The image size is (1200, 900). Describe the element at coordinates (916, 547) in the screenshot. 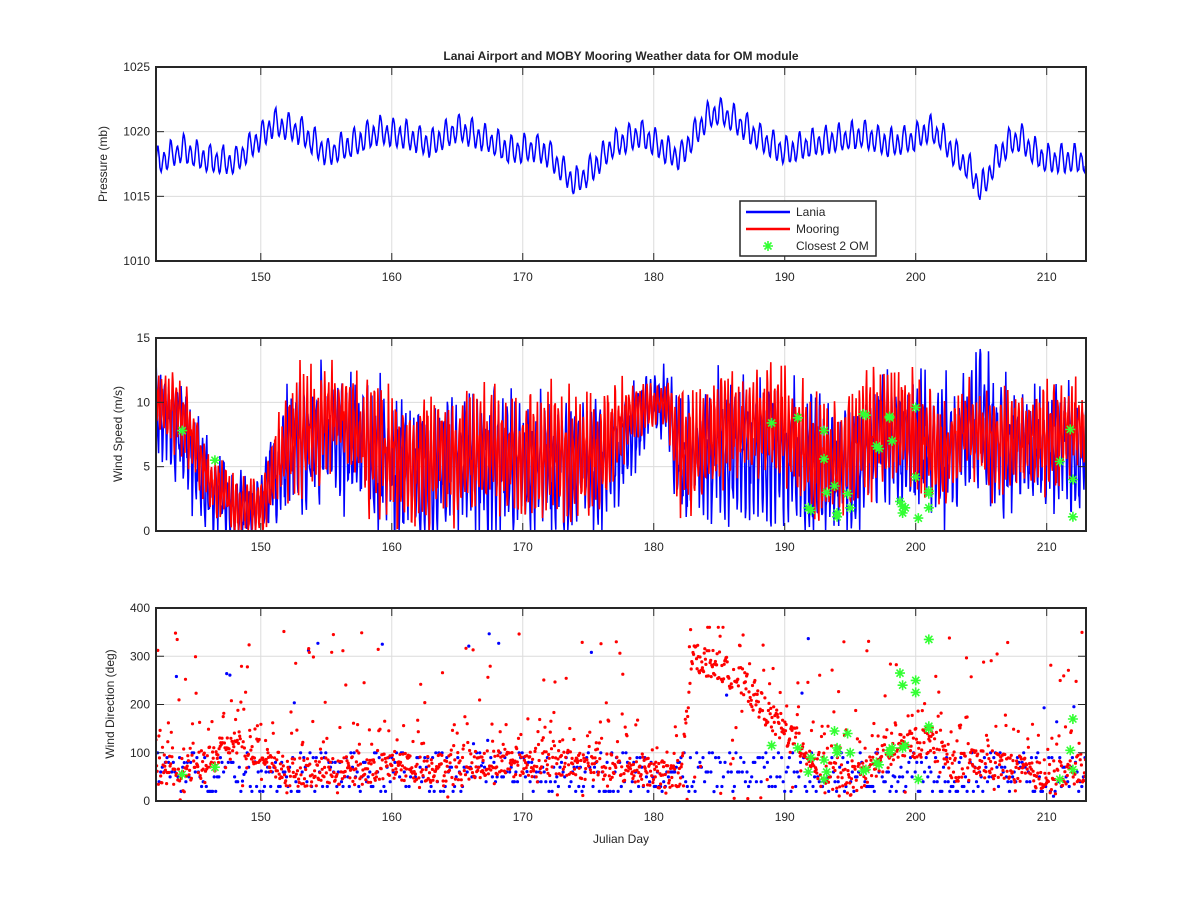

I see `windspeed-xtick-label: 200` at that location.